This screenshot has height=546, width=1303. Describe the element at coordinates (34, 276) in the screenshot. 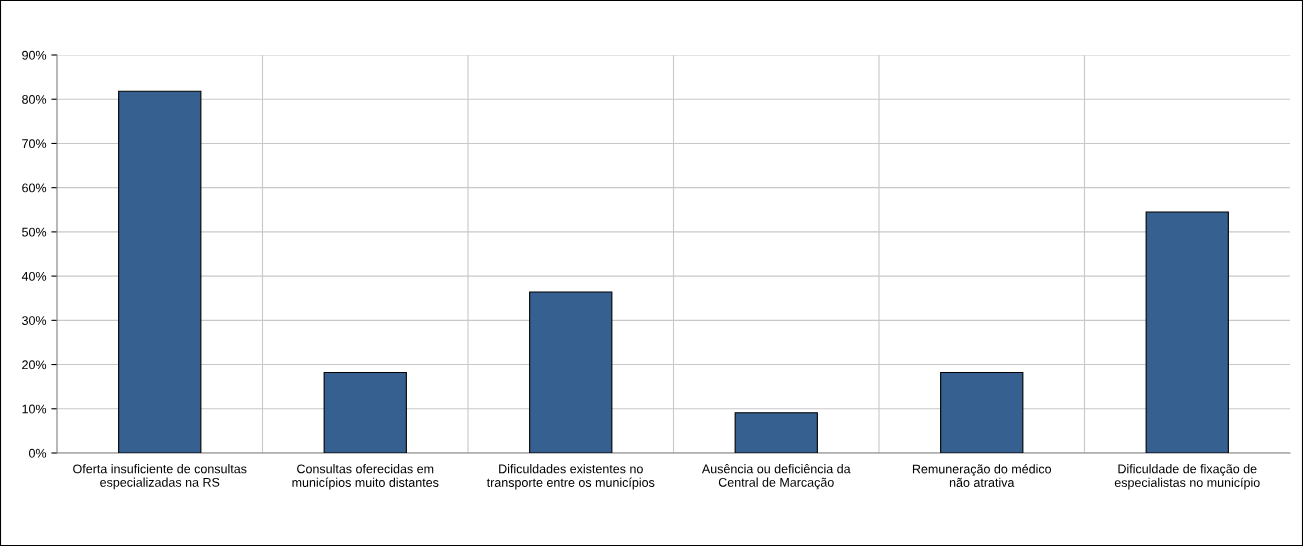

I see `y-tick-label: 40%` at that location.